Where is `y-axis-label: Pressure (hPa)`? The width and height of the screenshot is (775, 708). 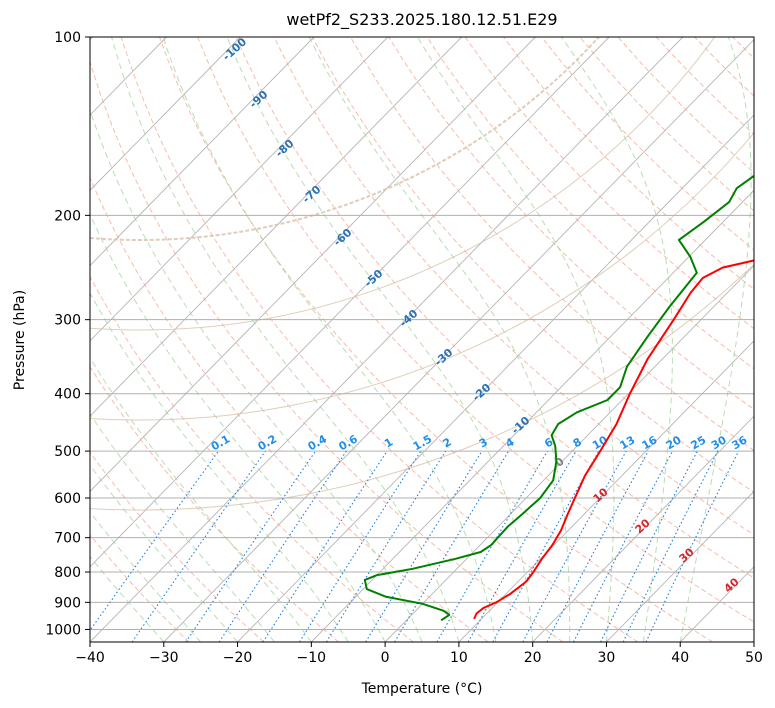 y-axis-label: Pressure (hPa) is located at coordinates (20, 340).